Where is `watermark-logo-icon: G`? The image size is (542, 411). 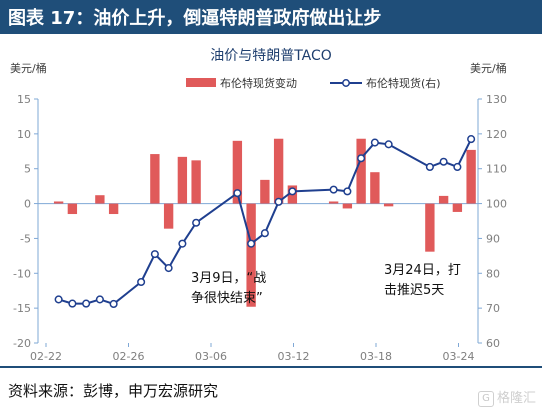 watermark-logo-icon: G is located at coordinates (485, 399).